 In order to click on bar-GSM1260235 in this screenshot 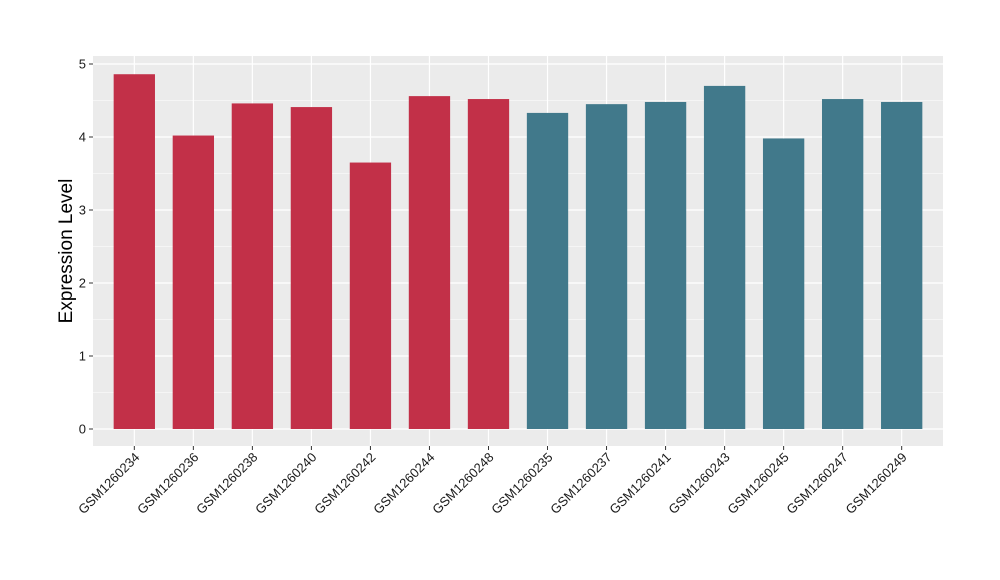, I will do `click(547, 270)`.